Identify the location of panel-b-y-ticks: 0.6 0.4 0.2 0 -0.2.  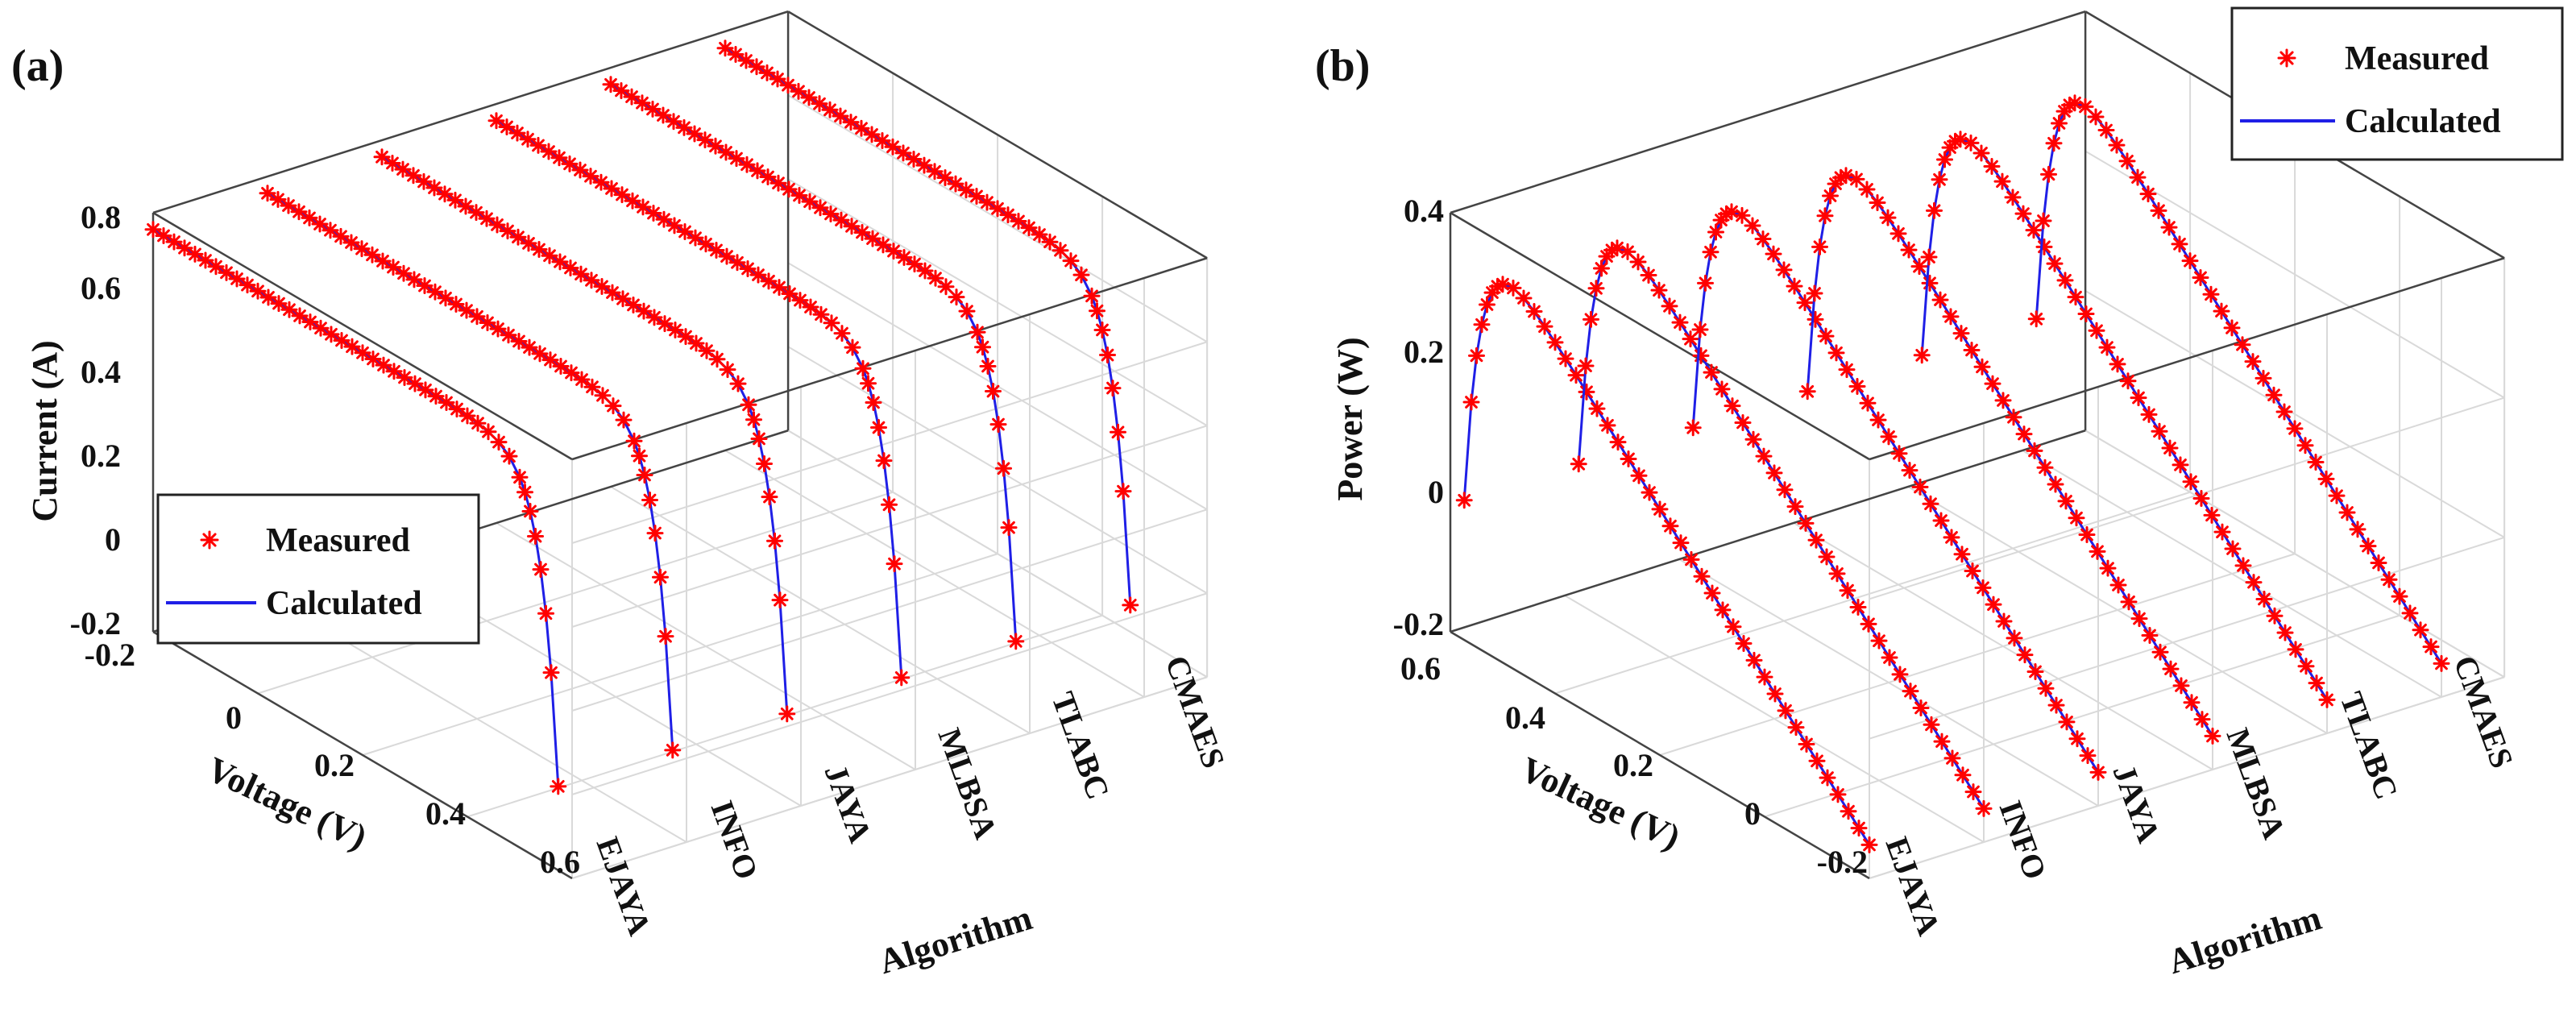
(1634, 765).